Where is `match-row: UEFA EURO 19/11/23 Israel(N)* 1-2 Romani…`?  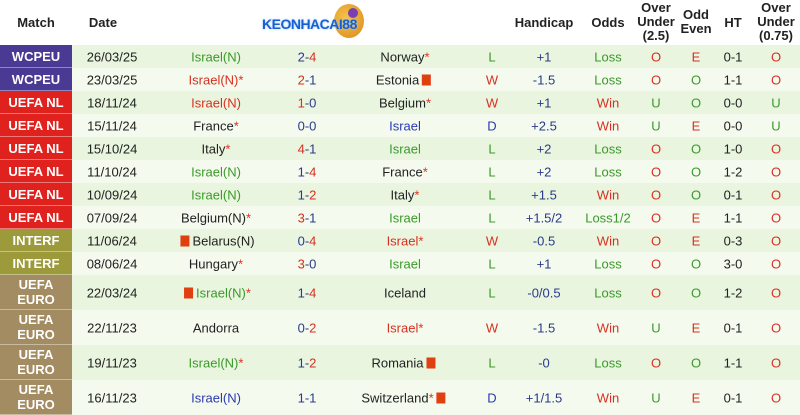 match-row: UEFA EURO 19/11/23 Israel(N)* 1-2 Romani… is located at coordinates (400, 362).